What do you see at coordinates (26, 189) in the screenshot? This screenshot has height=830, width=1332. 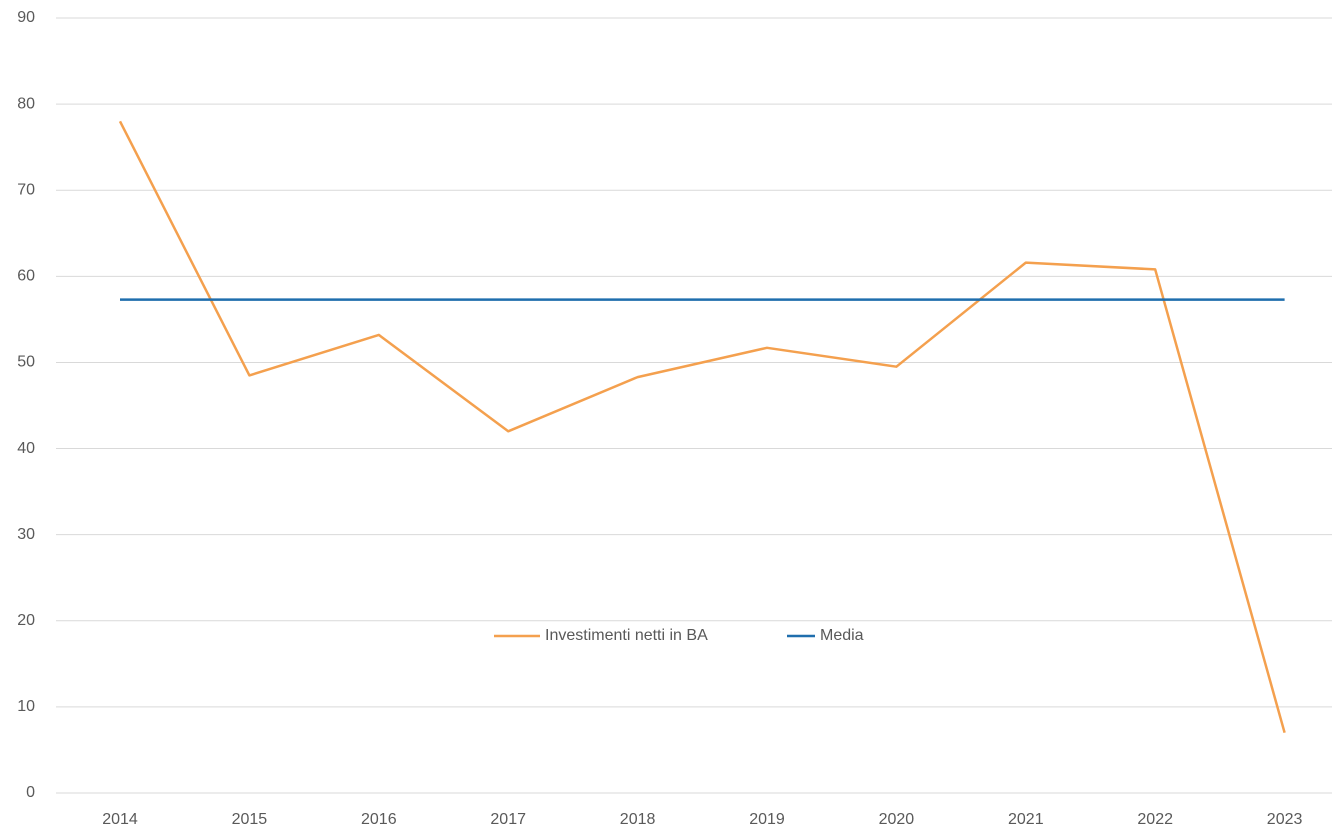 I see `y-tick-label: 70` at bounding box center [26, 189].